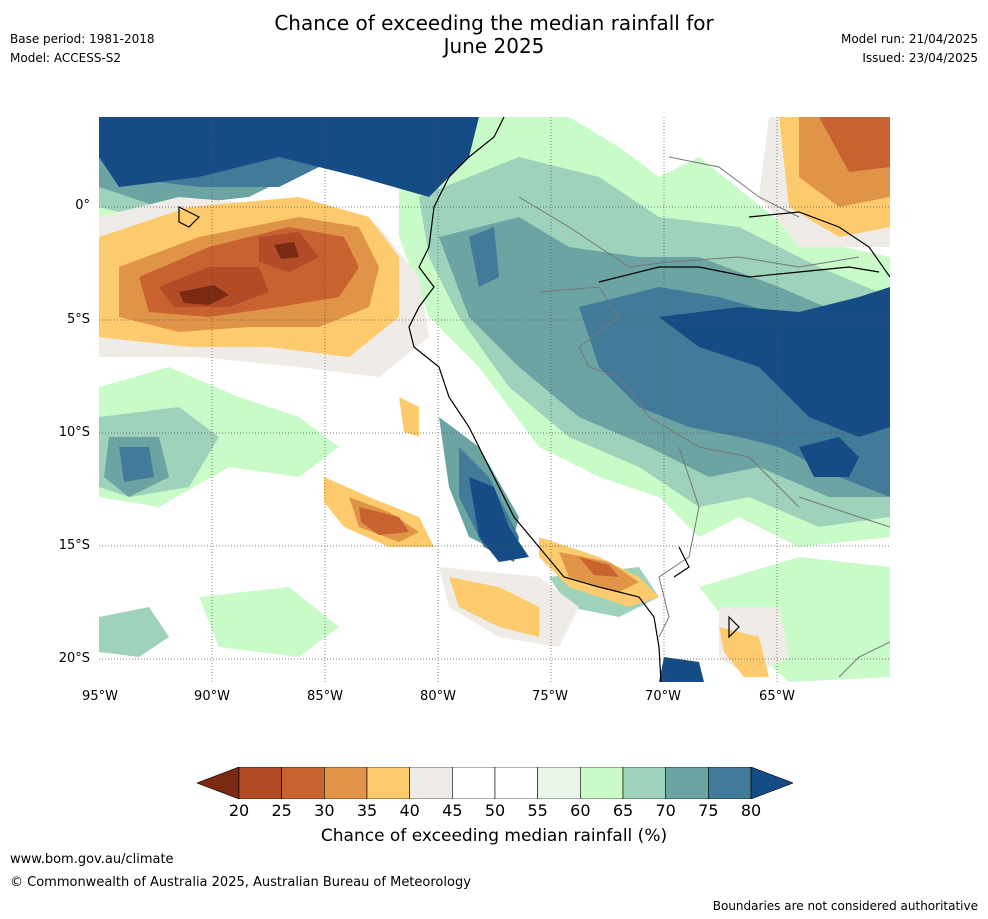 The height and width of the screenshot is (919, 988). Describe the element at coordinates (580, 810) in the screenshot. I see `colorbar-tick-label: 60` at that location.